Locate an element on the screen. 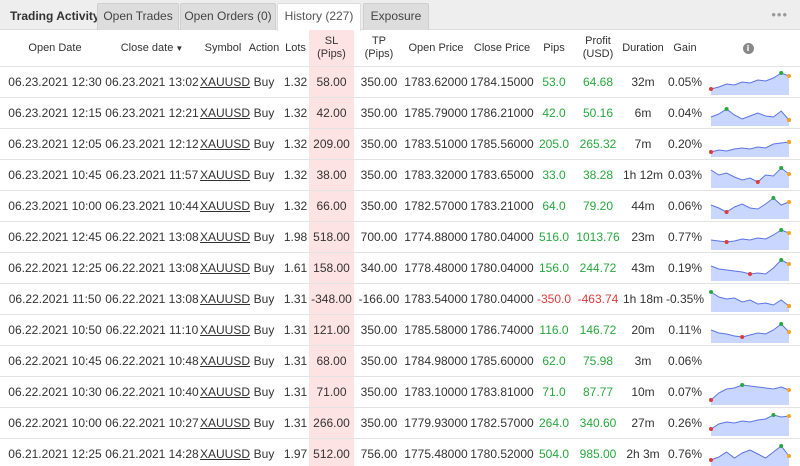 The image size is (800, 466). cell-tp: 340.00 is located at coordinates (379, 268).